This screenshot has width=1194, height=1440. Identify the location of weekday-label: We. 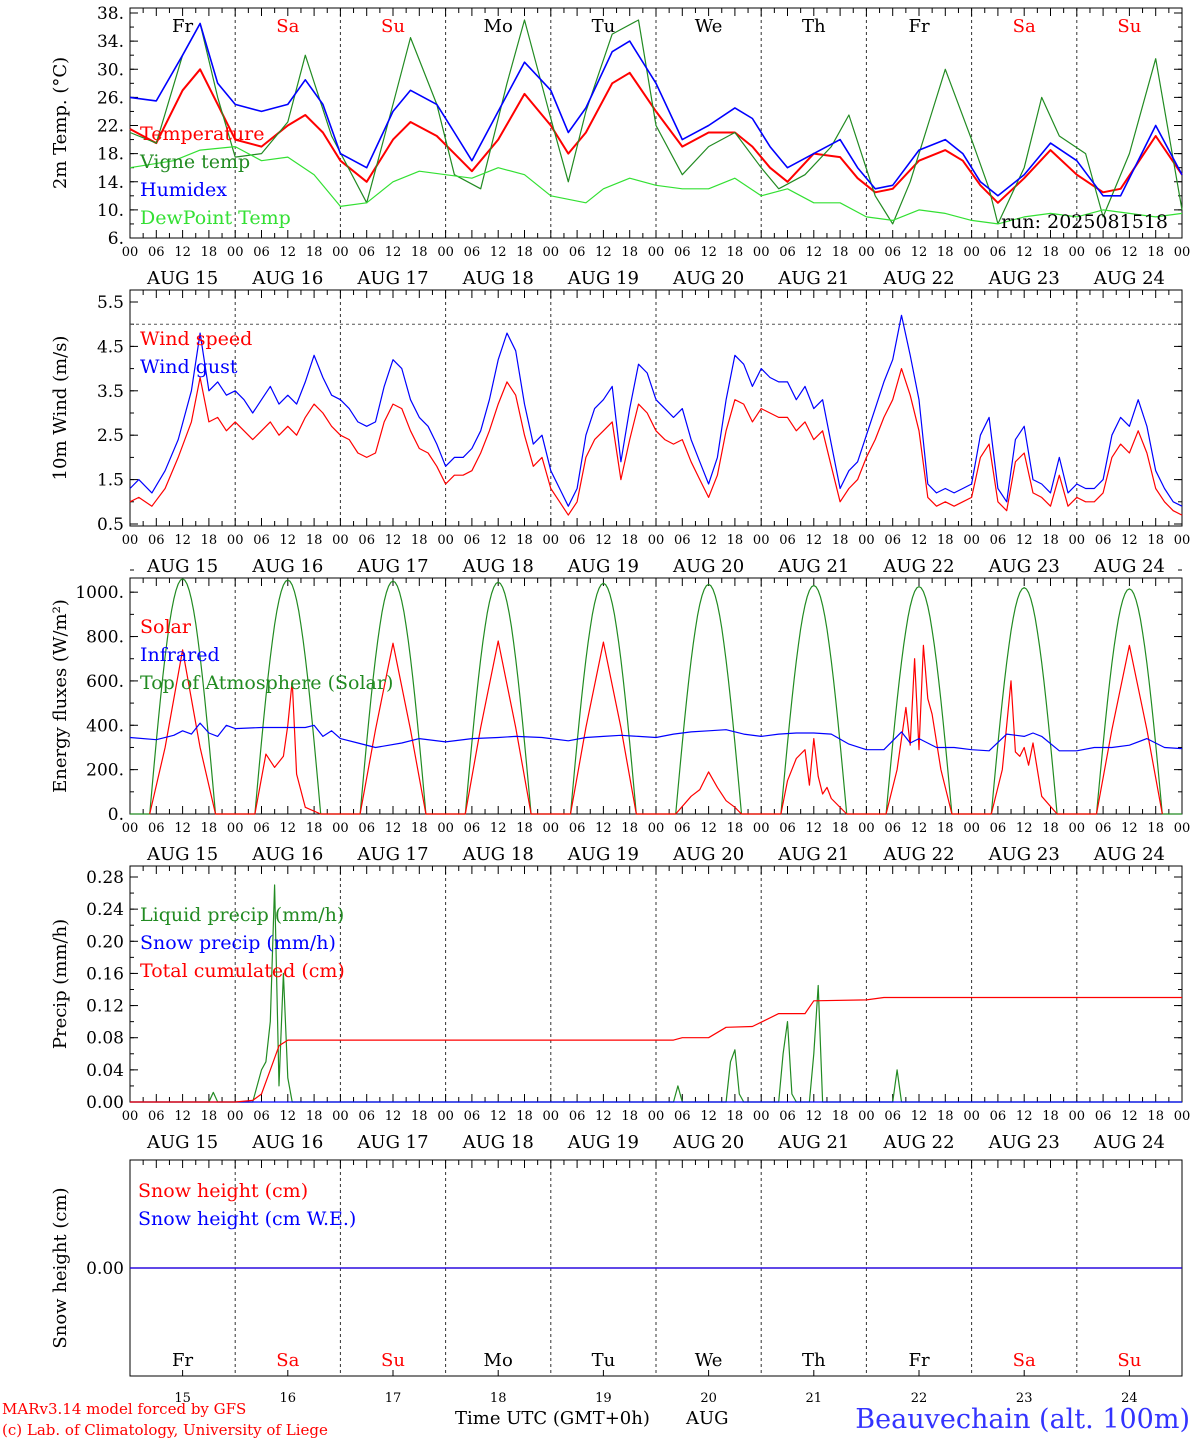
(709, 26).